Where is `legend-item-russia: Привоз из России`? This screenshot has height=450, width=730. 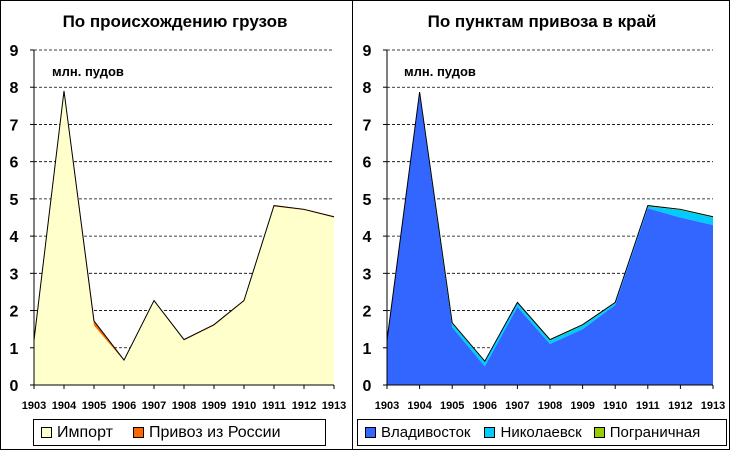 legend-item-russia: Привоз из России is located at coordinates (206, 432).